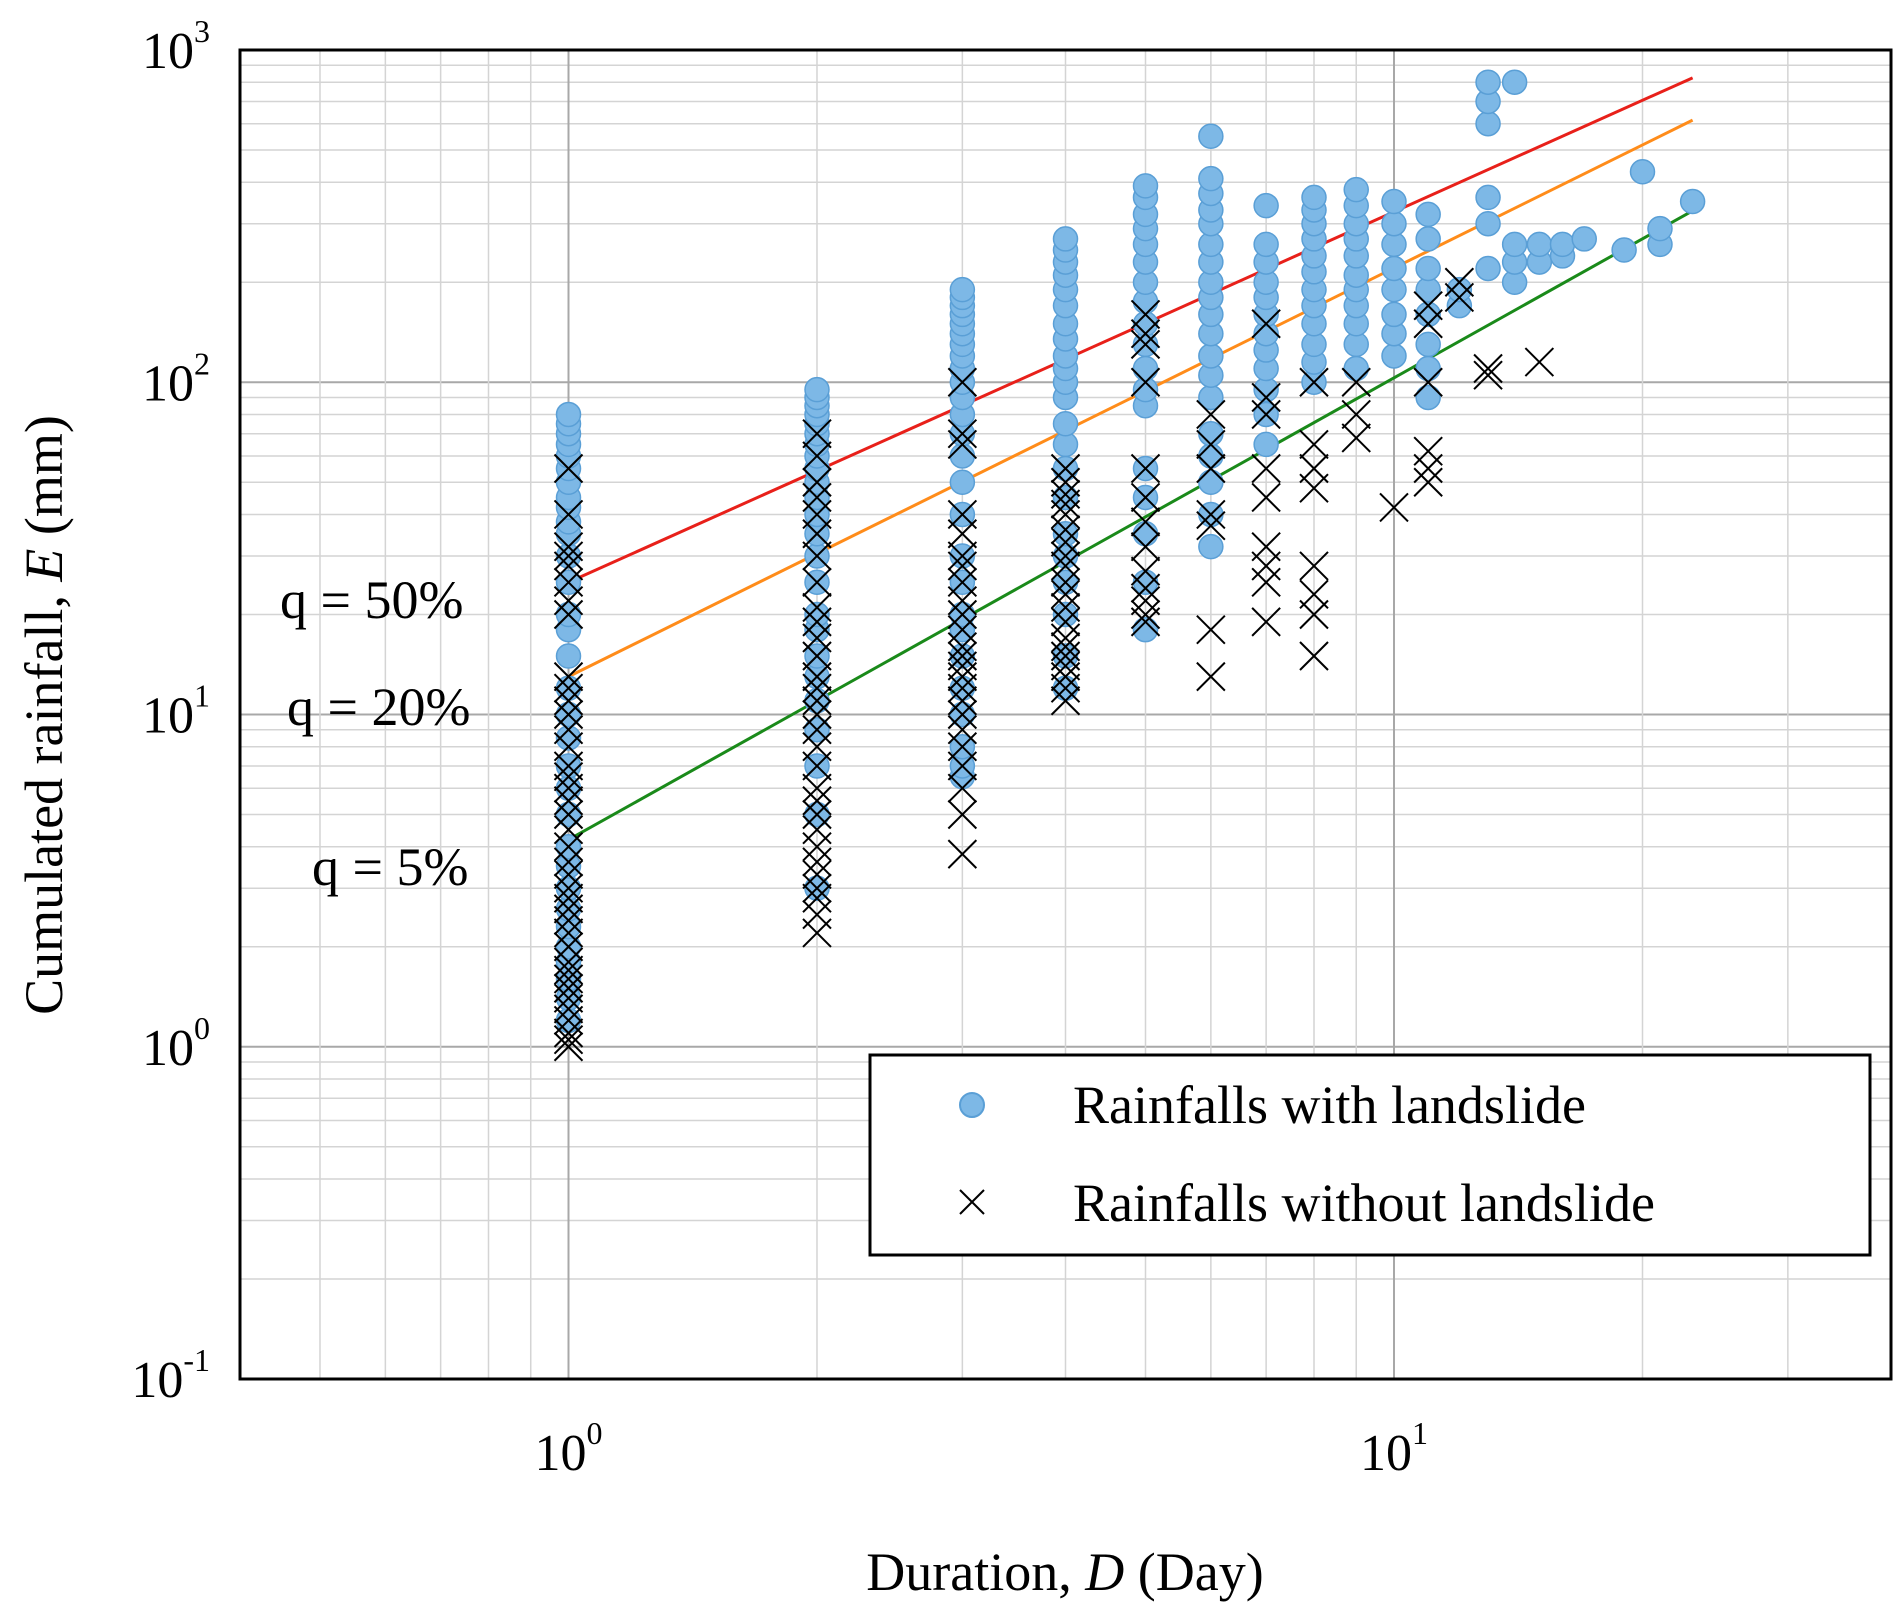 This screenshot has height=1617, width=1899. I want to click on y-tick-label: 10², so click(176, 378).